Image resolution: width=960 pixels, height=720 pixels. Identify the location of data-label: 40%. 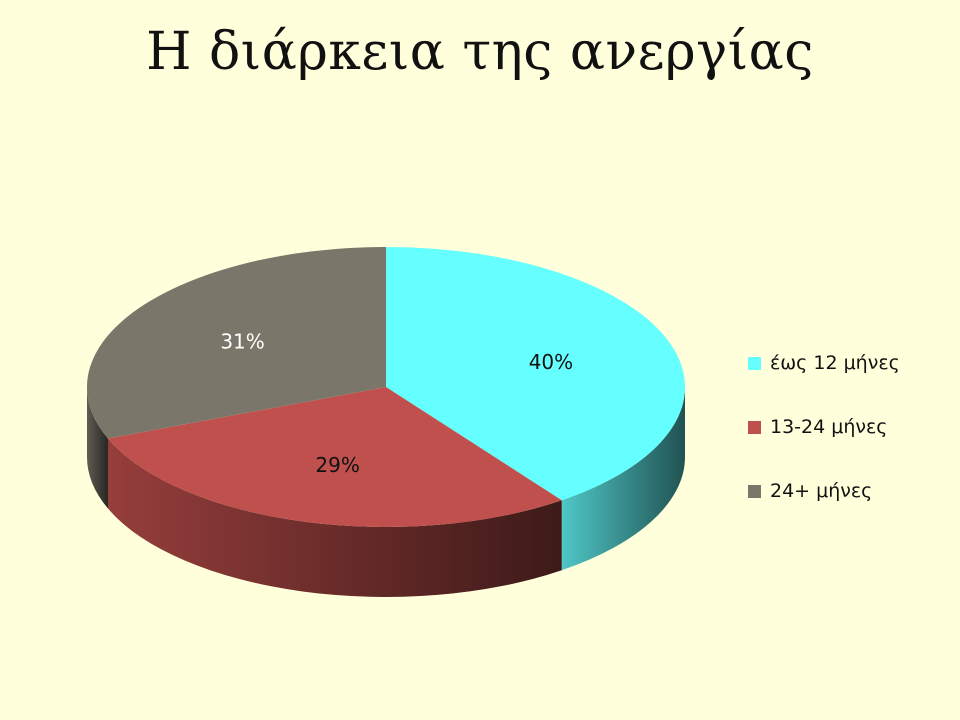
(551, 362).